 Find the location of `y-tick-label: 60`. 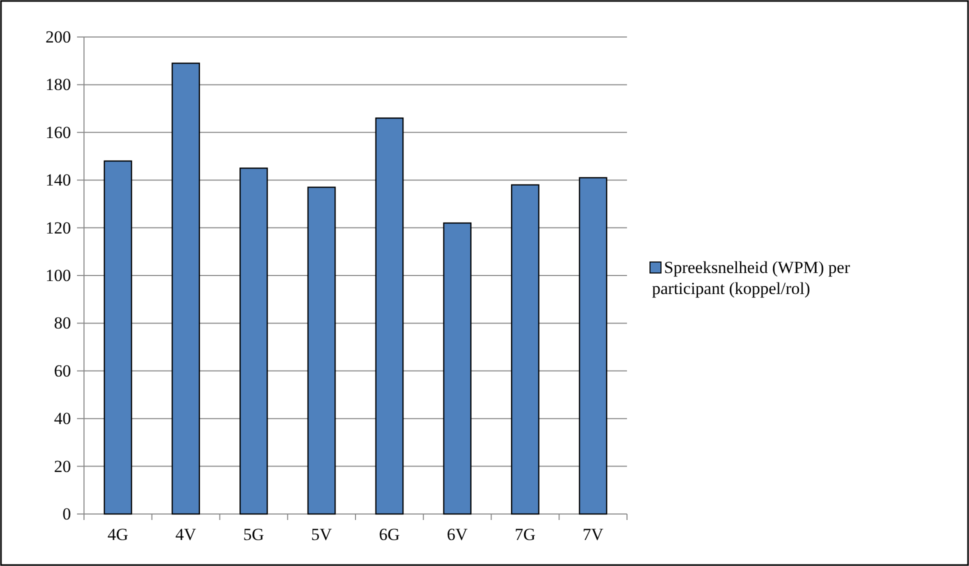

y-tick-label: 60 is located at coordinates (62, 370).